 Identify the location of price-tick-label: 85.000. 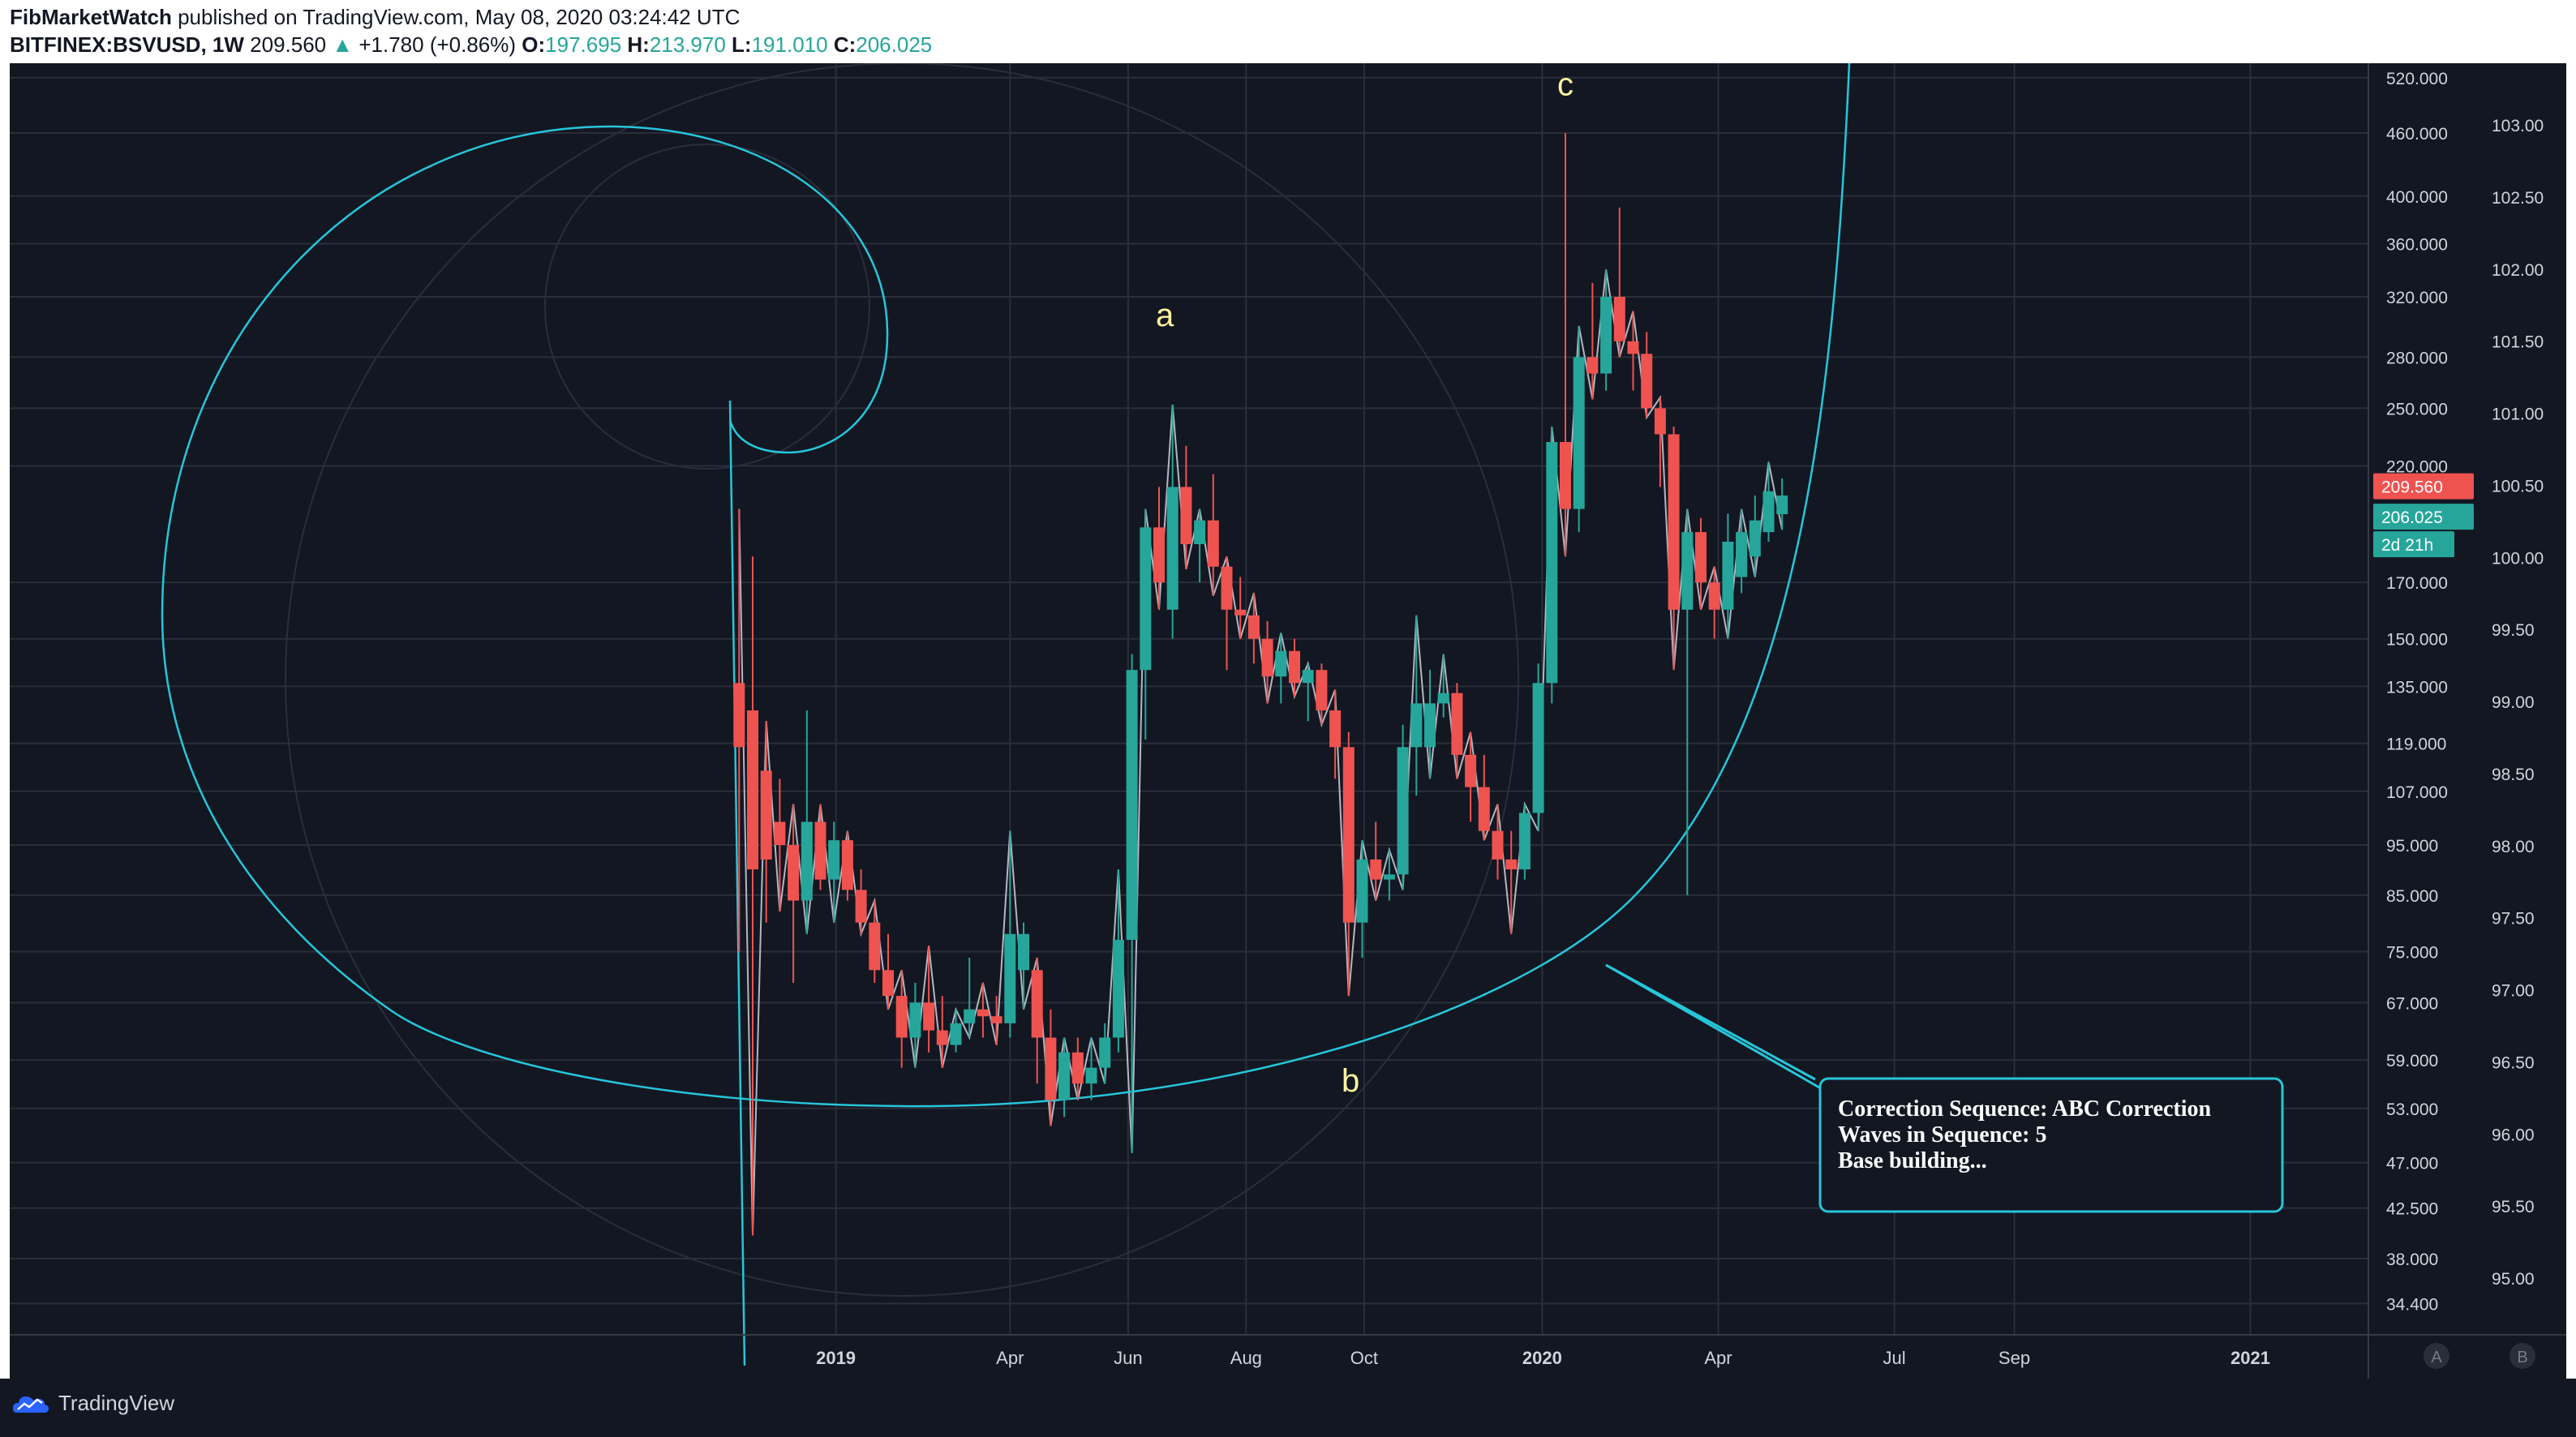
(2412, 897).